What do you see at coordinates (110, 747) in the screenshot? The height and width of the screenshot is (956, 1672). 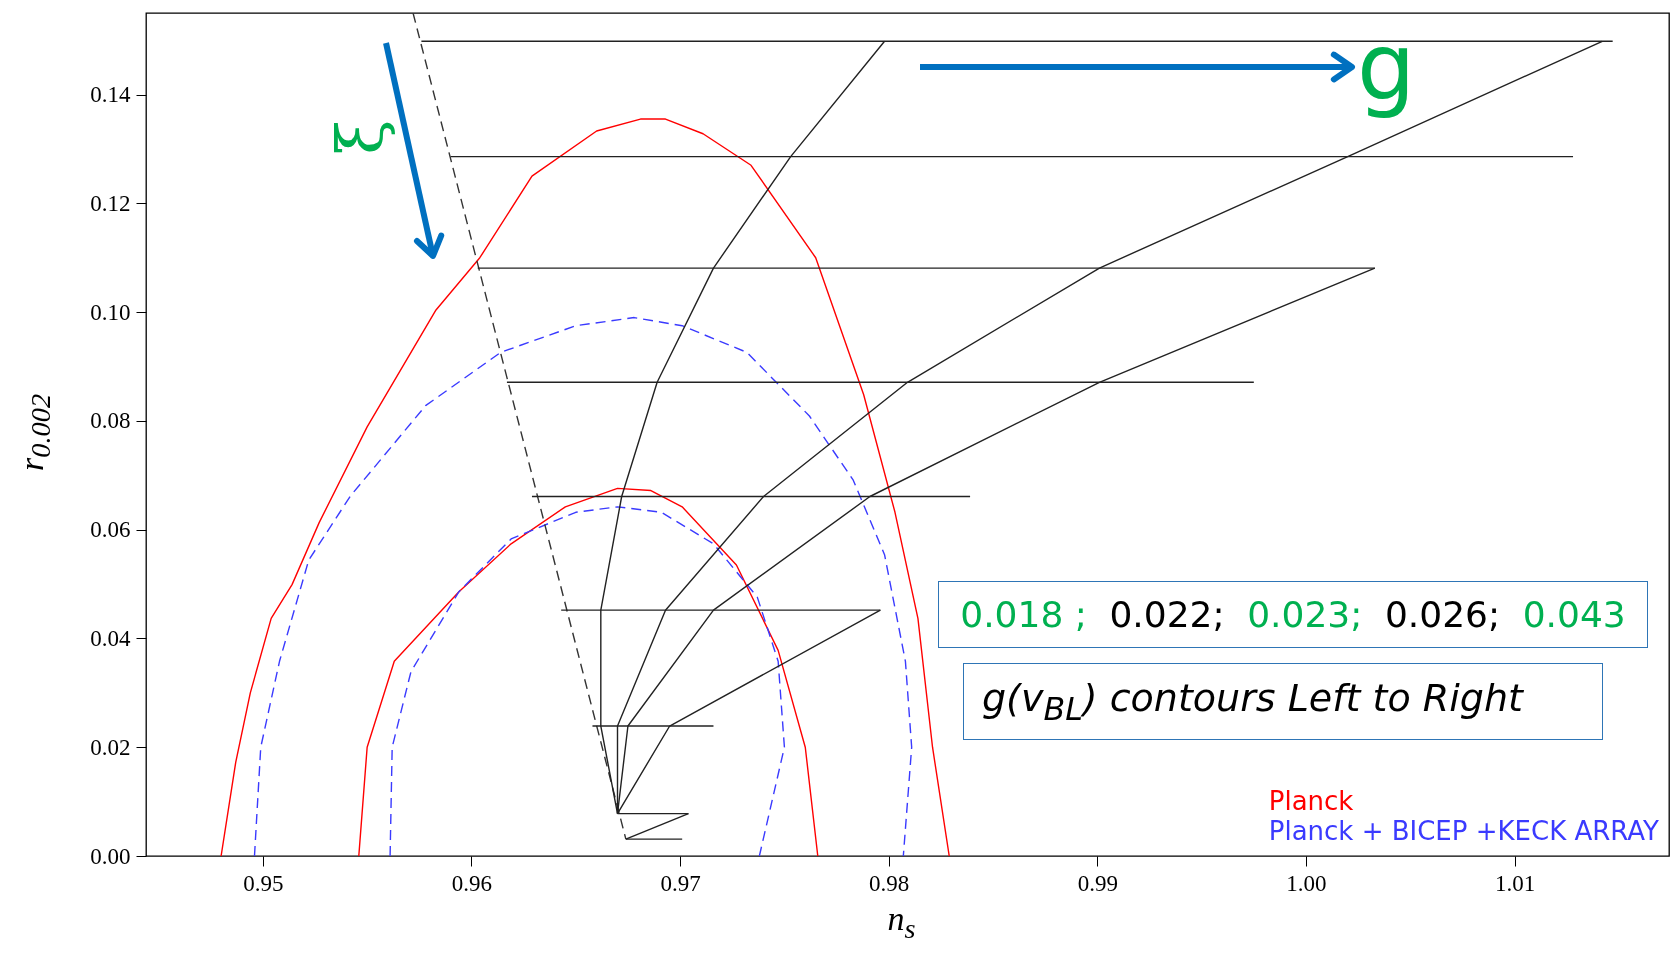 I see `y-tick-label: 0.02` at bounding box center [110, 747].